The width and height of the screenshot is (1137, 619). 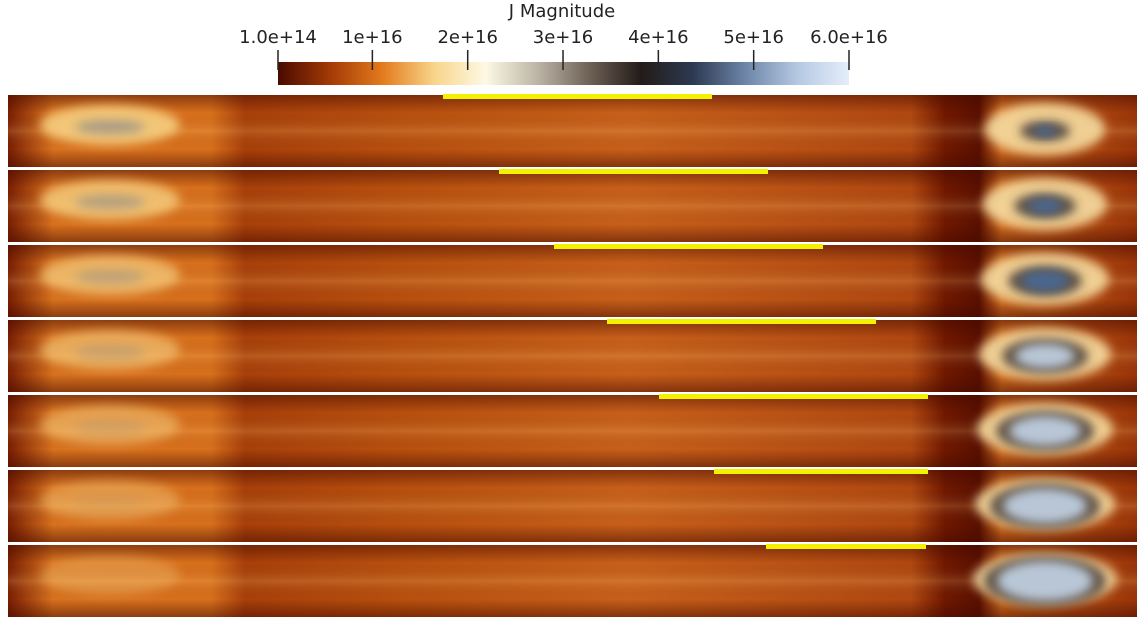 I want to click on colorbar-tick-label: 2e+16, so click(x=467, y=37).